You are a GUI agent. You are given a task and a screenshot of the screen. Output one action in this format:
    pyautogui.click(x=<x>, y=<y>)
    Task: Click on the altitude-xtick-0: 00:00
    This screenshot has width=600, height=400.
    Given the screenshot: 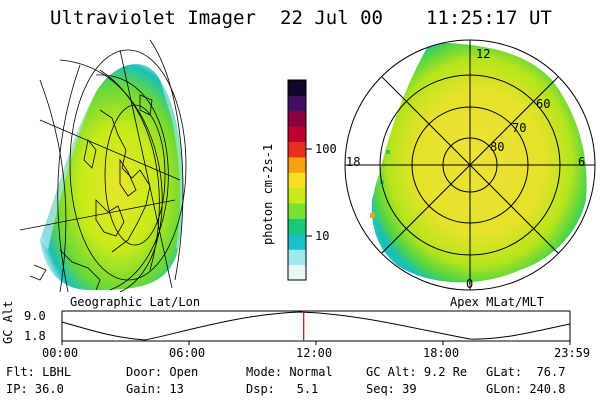 What is the action you would take?
    pyautogui.click(x=60, y=353)
    